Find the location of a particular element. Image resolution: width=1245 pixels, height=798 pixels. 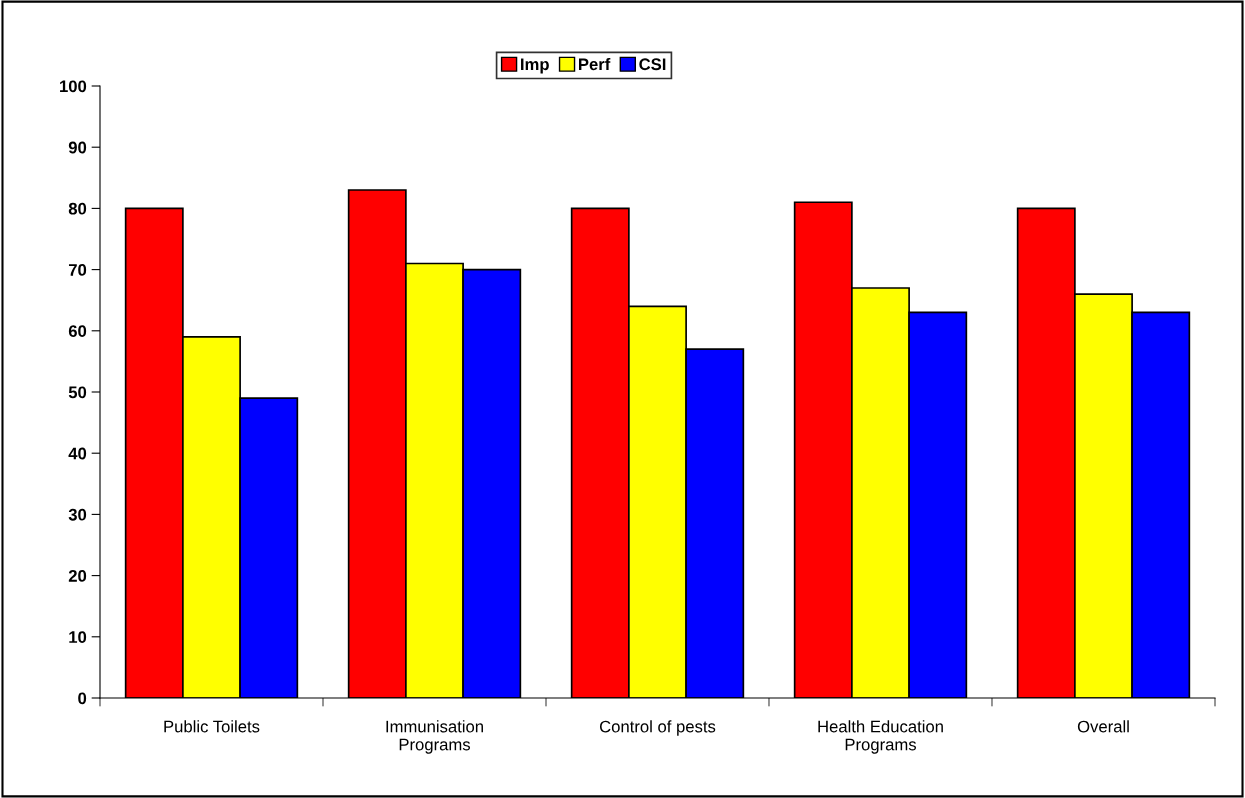

x-tick-label: Immunisation Programs is located at coordinates (434, 737).